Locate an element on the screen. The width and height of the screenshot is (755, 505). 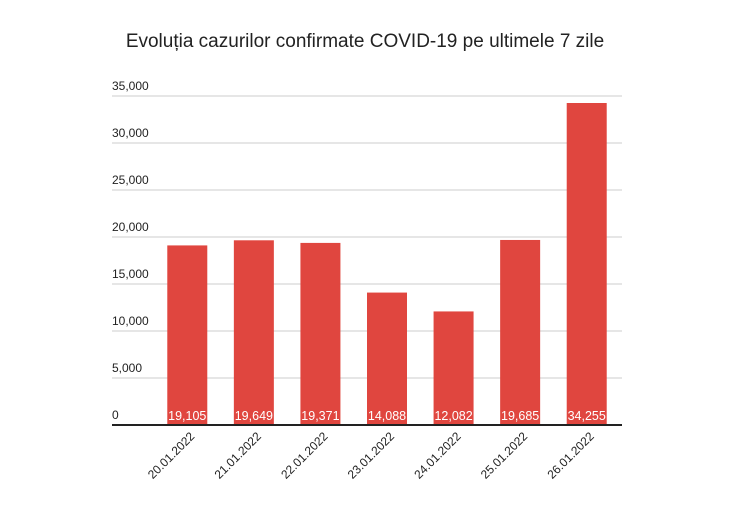
y-tick-label: 20,000 is located at coordinates (130, 227).